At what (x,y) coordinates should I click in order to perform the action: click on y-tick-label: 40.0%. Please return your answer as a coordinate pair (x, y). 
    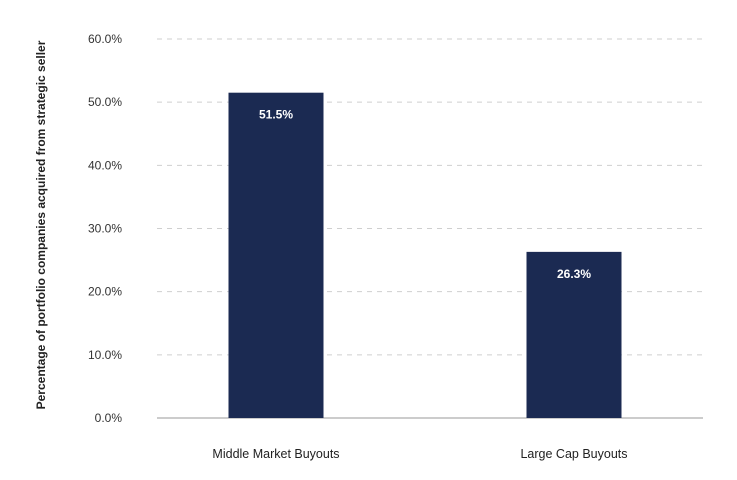
    Looking at the image, I should click on (105, 165).